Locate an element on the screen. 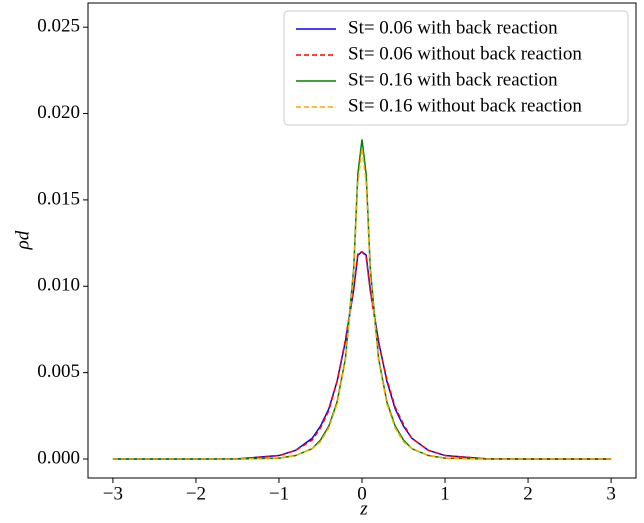  x-tick-label: 2 is located at coordinates (528, 493).